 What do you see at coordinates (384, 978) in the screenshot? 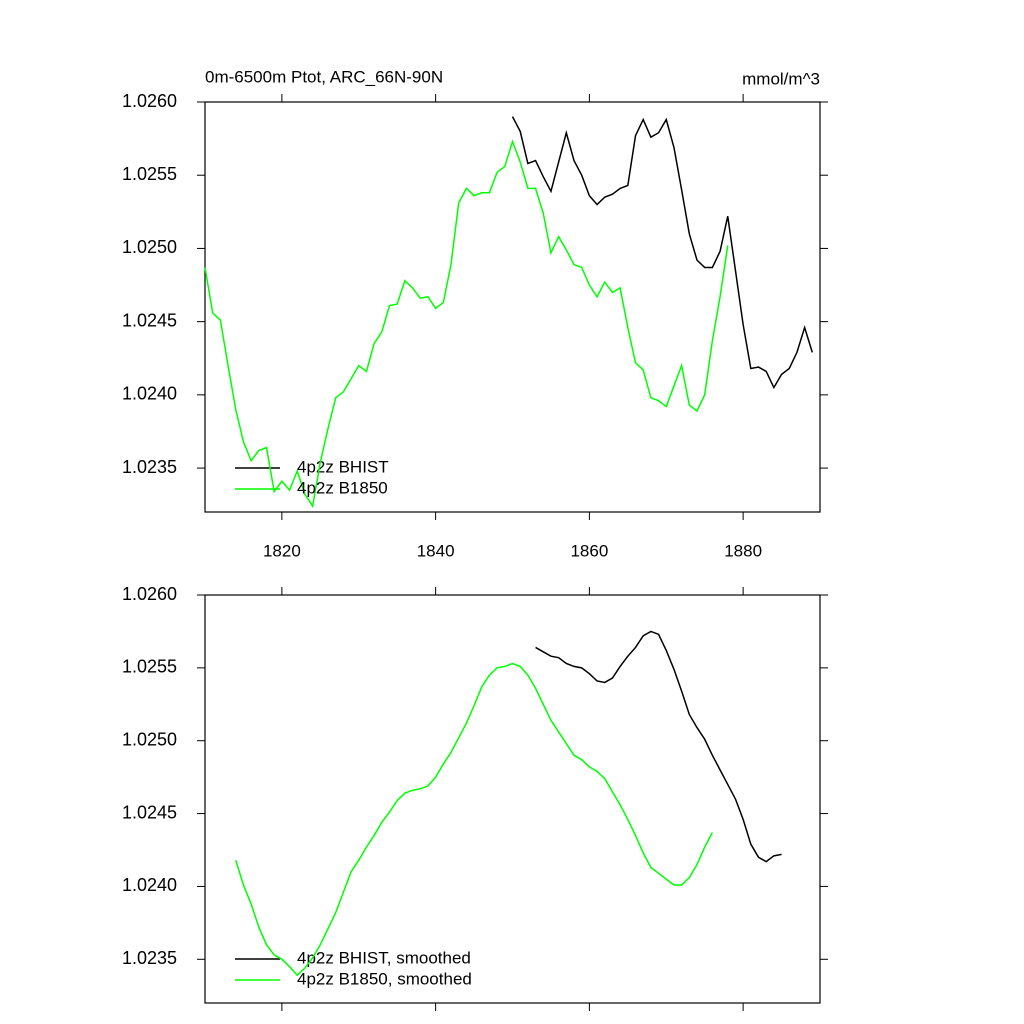
I see `legend-label: 4p2z B1850, smoothed` at bounding box center [384, 978].